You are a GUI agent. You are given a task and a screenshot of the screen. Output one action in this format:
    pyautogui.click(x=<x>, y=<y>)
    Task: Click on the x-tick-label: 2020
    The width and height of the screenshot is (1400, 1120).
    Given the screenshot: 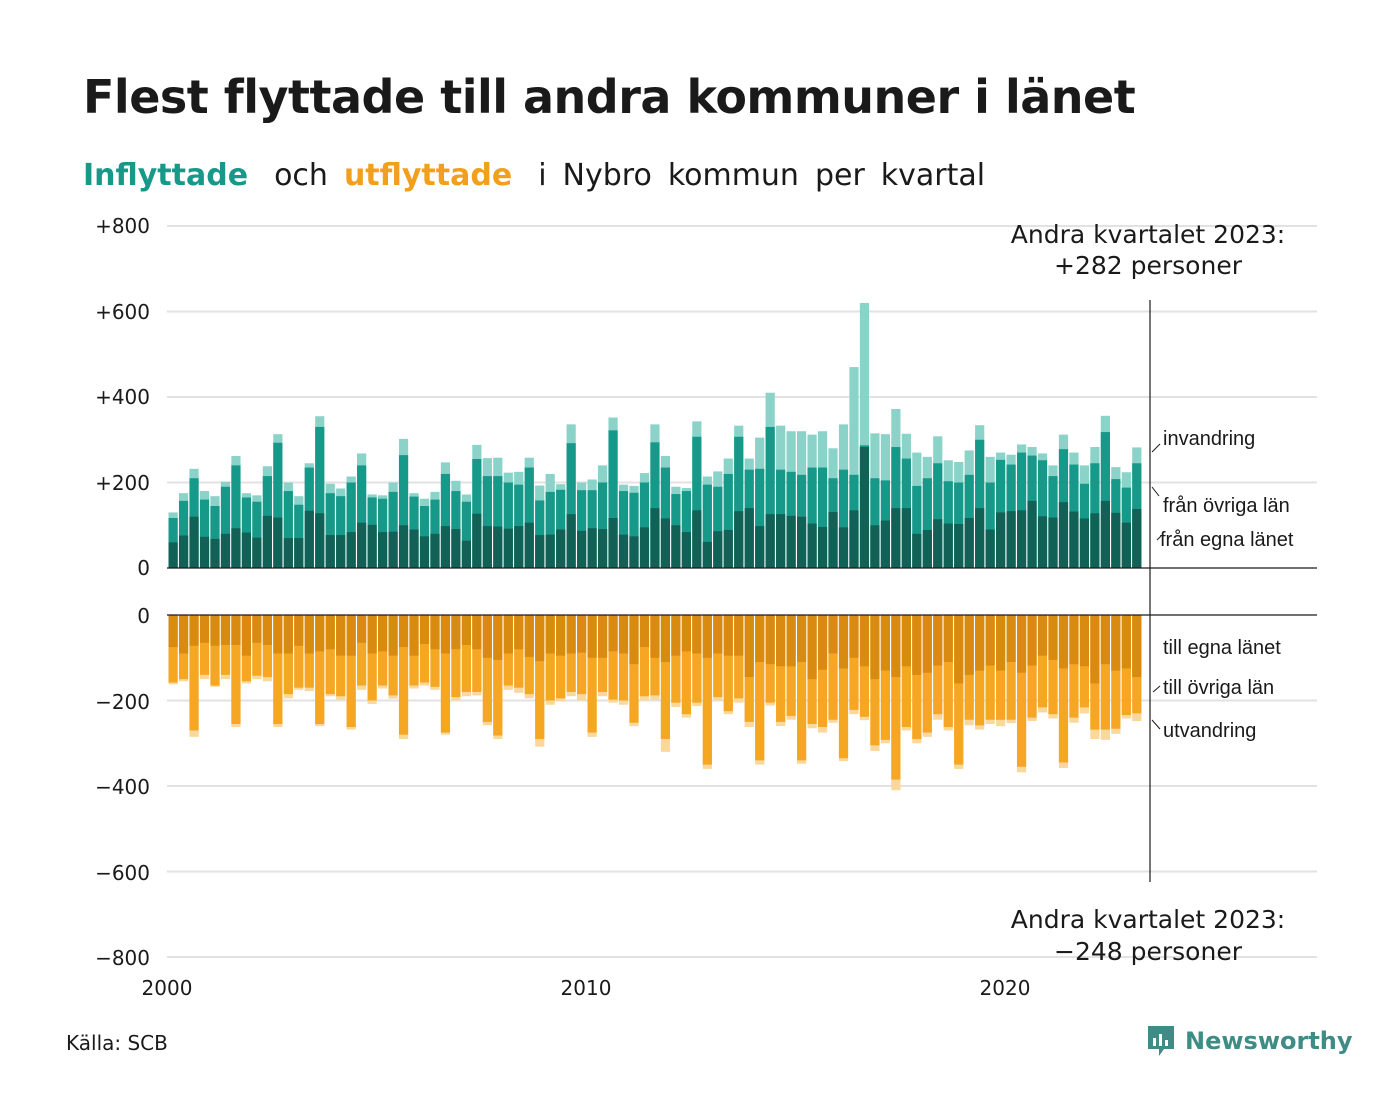 What is the action you would take?
    pyautogui.click(x=1005, y=988)
    